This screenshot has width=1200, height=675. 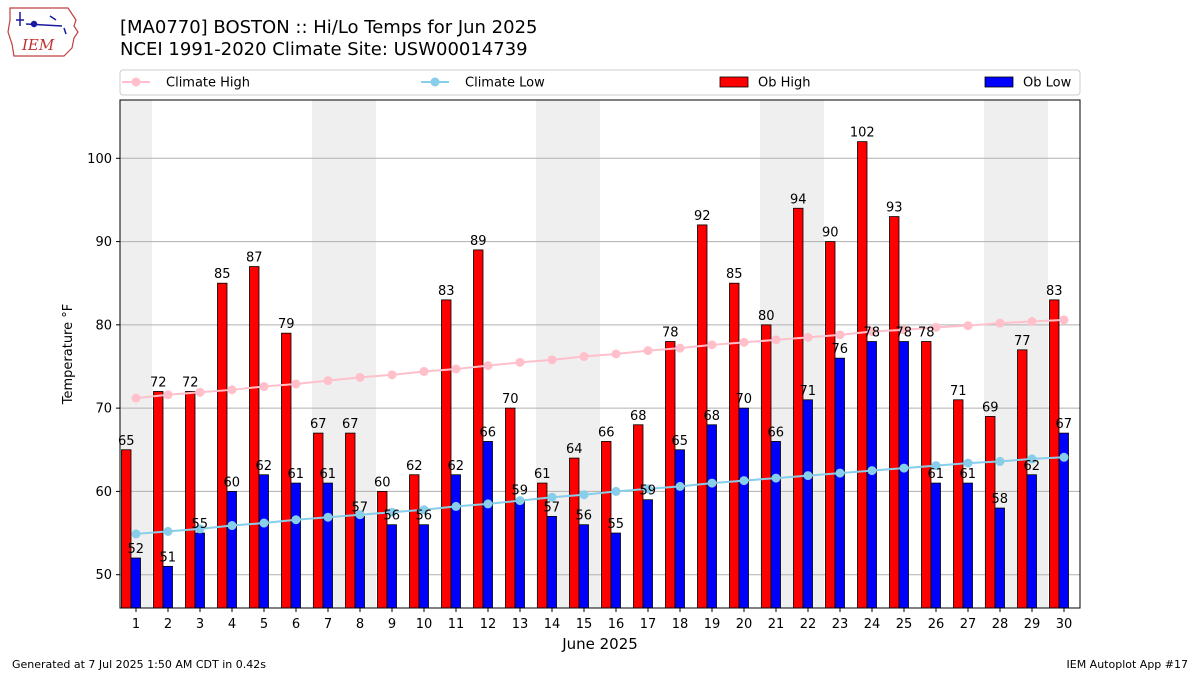 I want to click on x-tick-label: 19, so click(x=712, y=624).